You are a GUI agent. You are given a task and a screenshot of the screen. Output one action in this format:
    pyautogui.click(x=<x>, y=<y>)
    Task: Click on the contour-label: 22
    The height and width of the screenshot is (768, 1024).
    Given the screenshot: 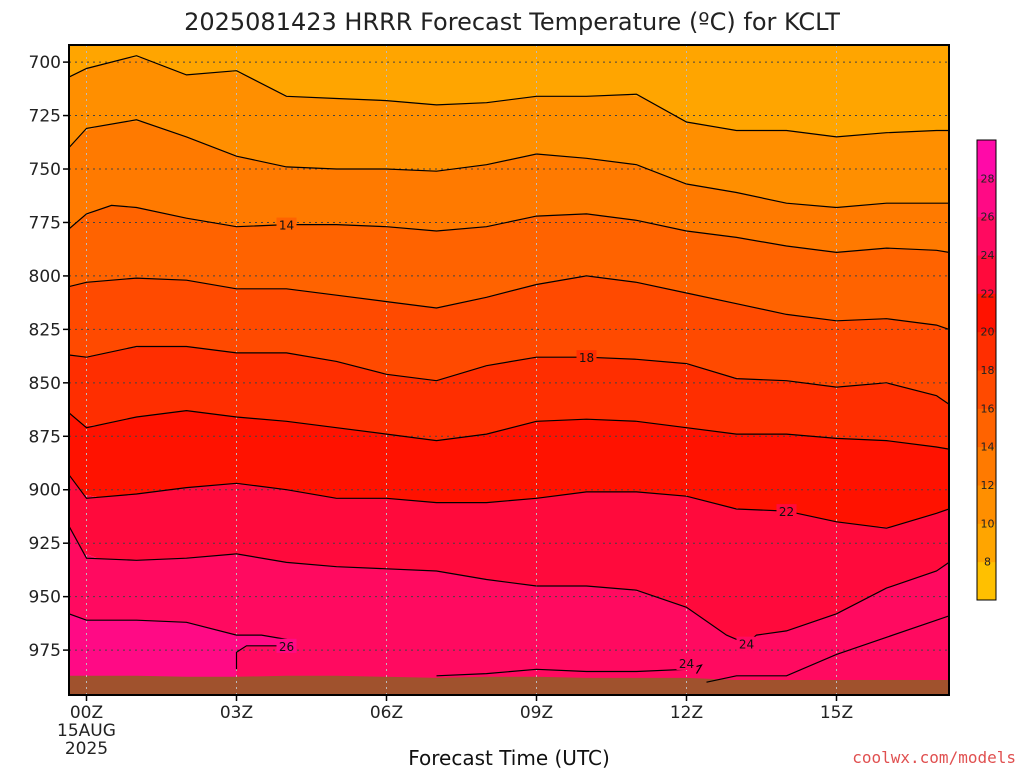 What is the action you would take?
    pyautogui.click(x=786, y=512)
    